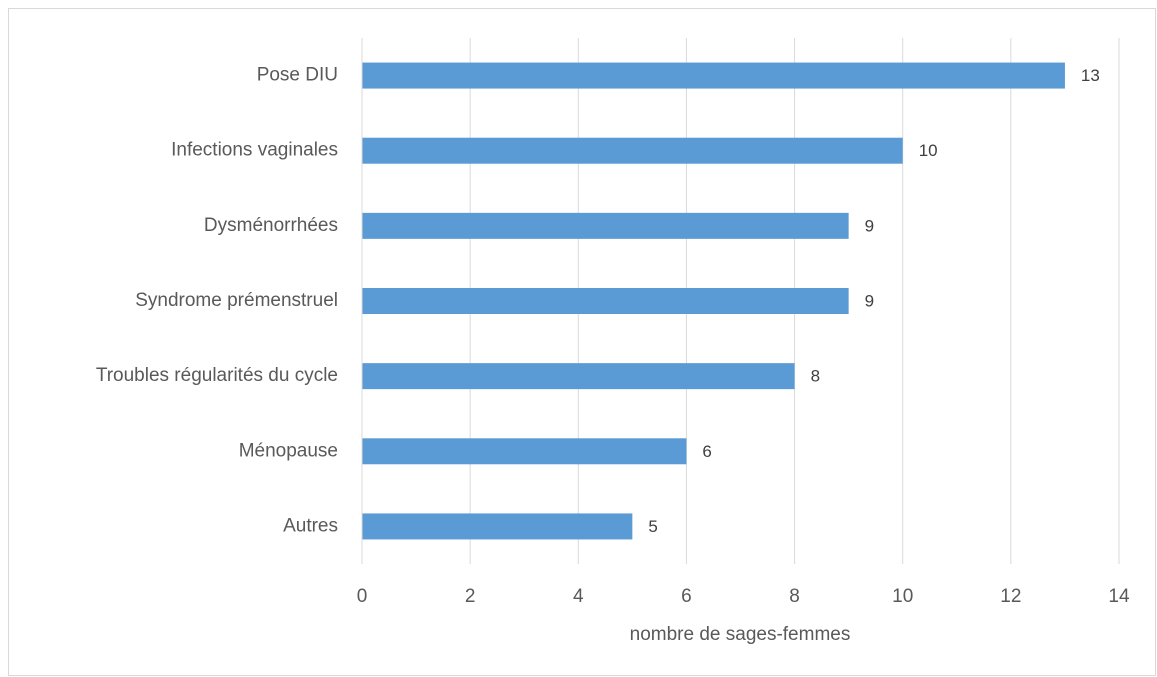 The image size is (1157, 677). Describe the element at coordinates (470, 596) in the screenshot. I see `x-tick-label: 2` at that location.